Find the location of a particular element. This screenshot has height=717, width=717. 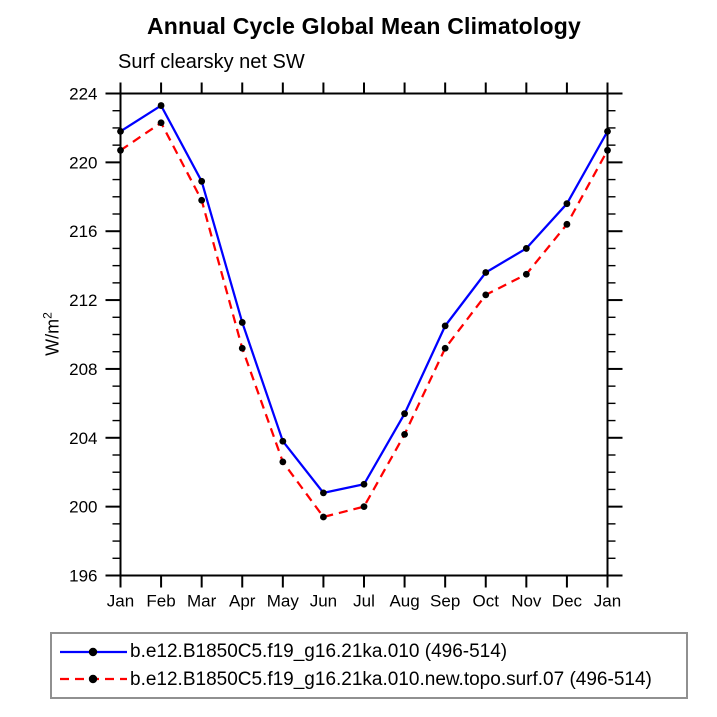

x-tick-label: Jun is located at coordinates (323, 601).